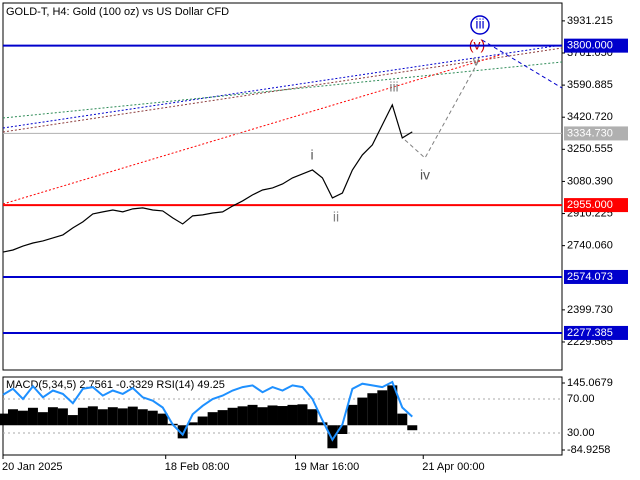 This screenshot has height=480, width=640. Describe the element at coordinates (590, 277) in the screenshot. I see `level-label: 2574.073` at that location.